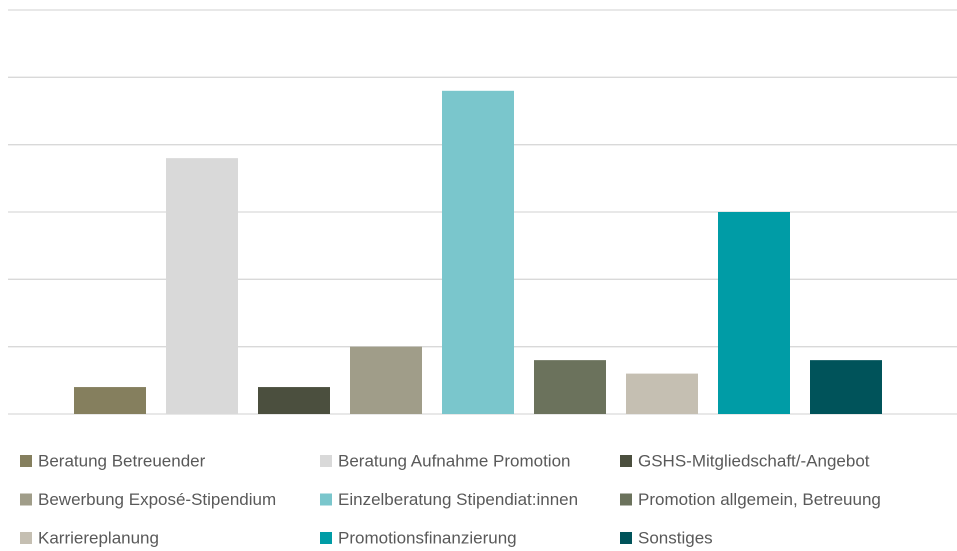 The width and height of the screenshot is (957, 551). What do you see at coordinates (759, 499) in the screenshot?
I see `legend-label: Promotion allgemein, Betreuung` at bounding box center [759, 499].